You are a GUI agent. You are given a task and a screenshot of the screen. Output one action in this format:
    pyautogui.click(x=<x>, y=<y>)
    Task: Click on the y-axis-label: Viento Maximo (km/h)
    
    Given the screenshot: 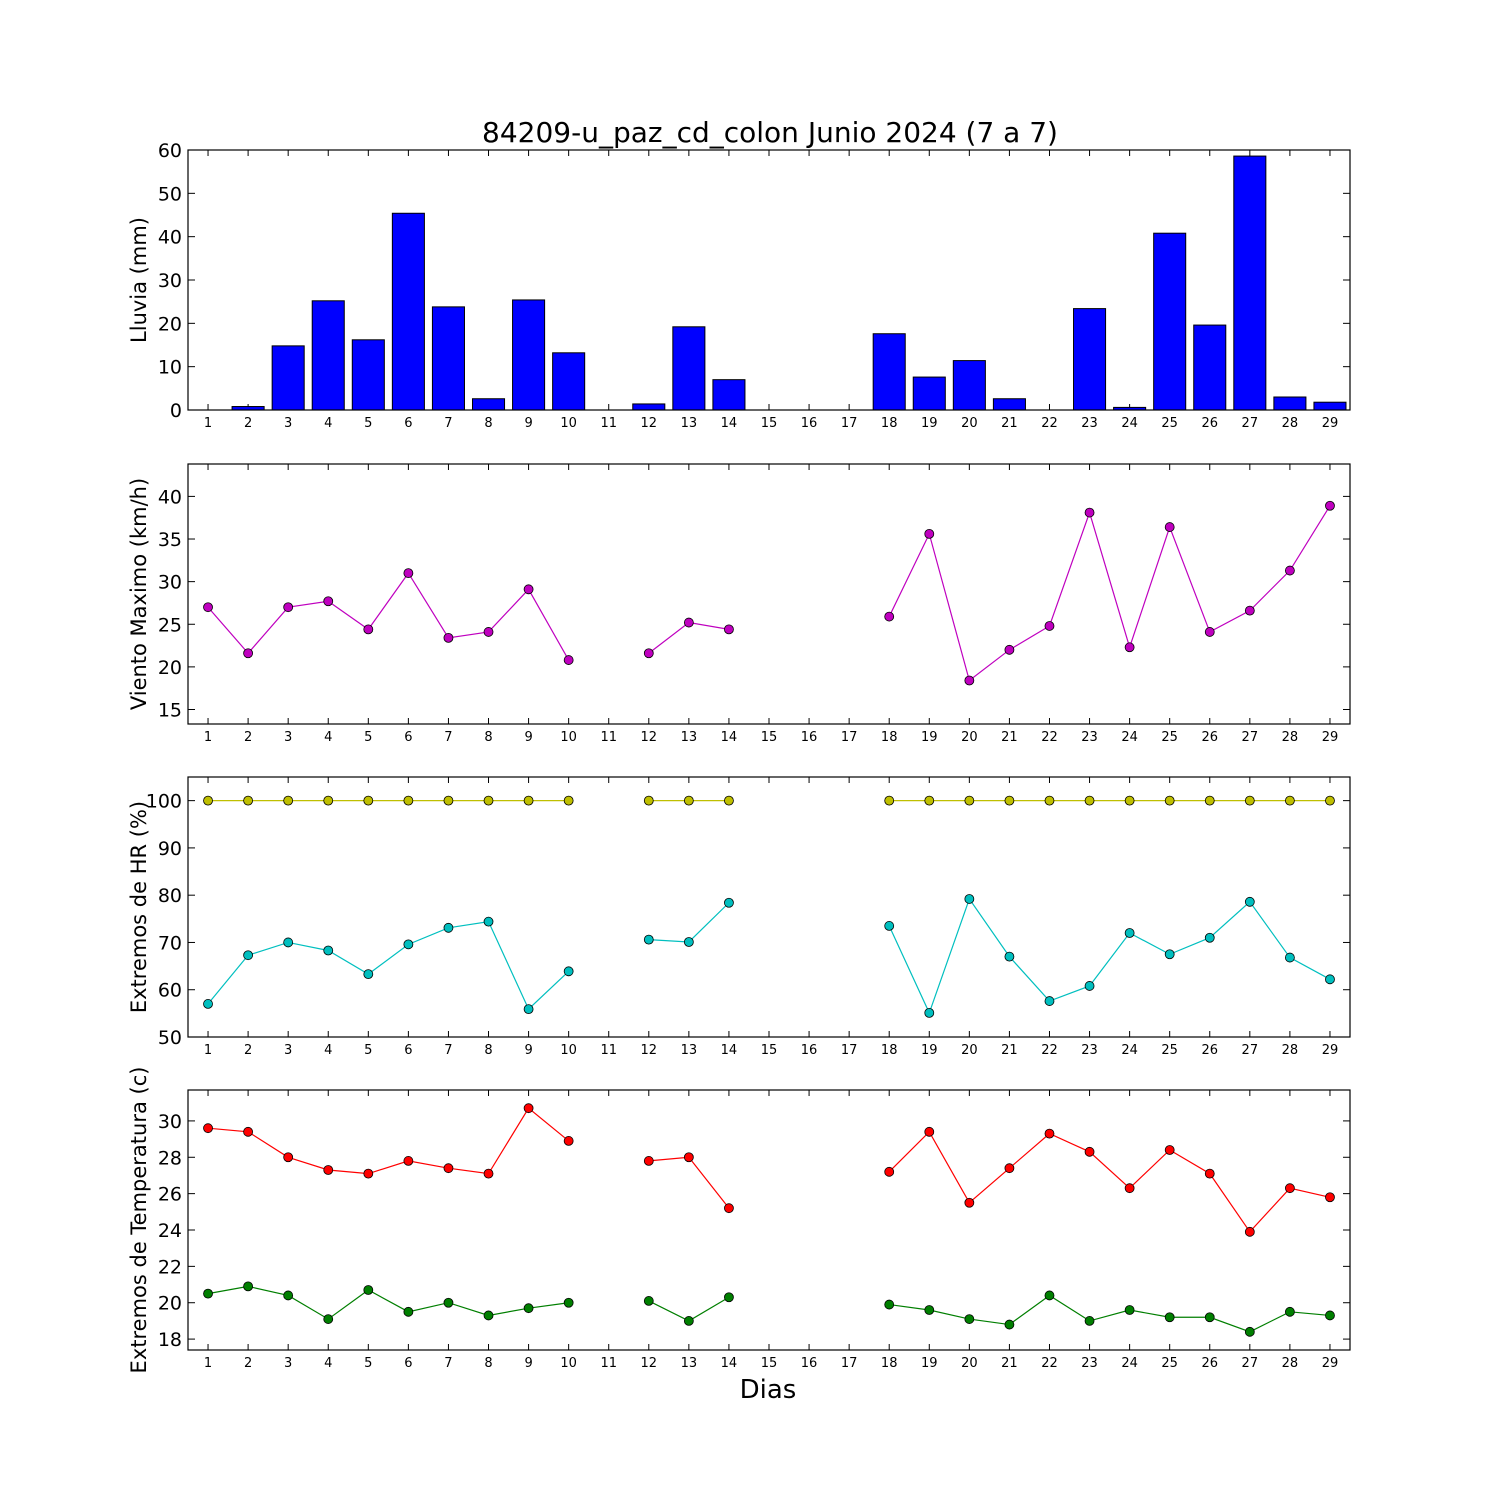 What is the action you would take?
    pyautogui.click(x=139, y=594)
    